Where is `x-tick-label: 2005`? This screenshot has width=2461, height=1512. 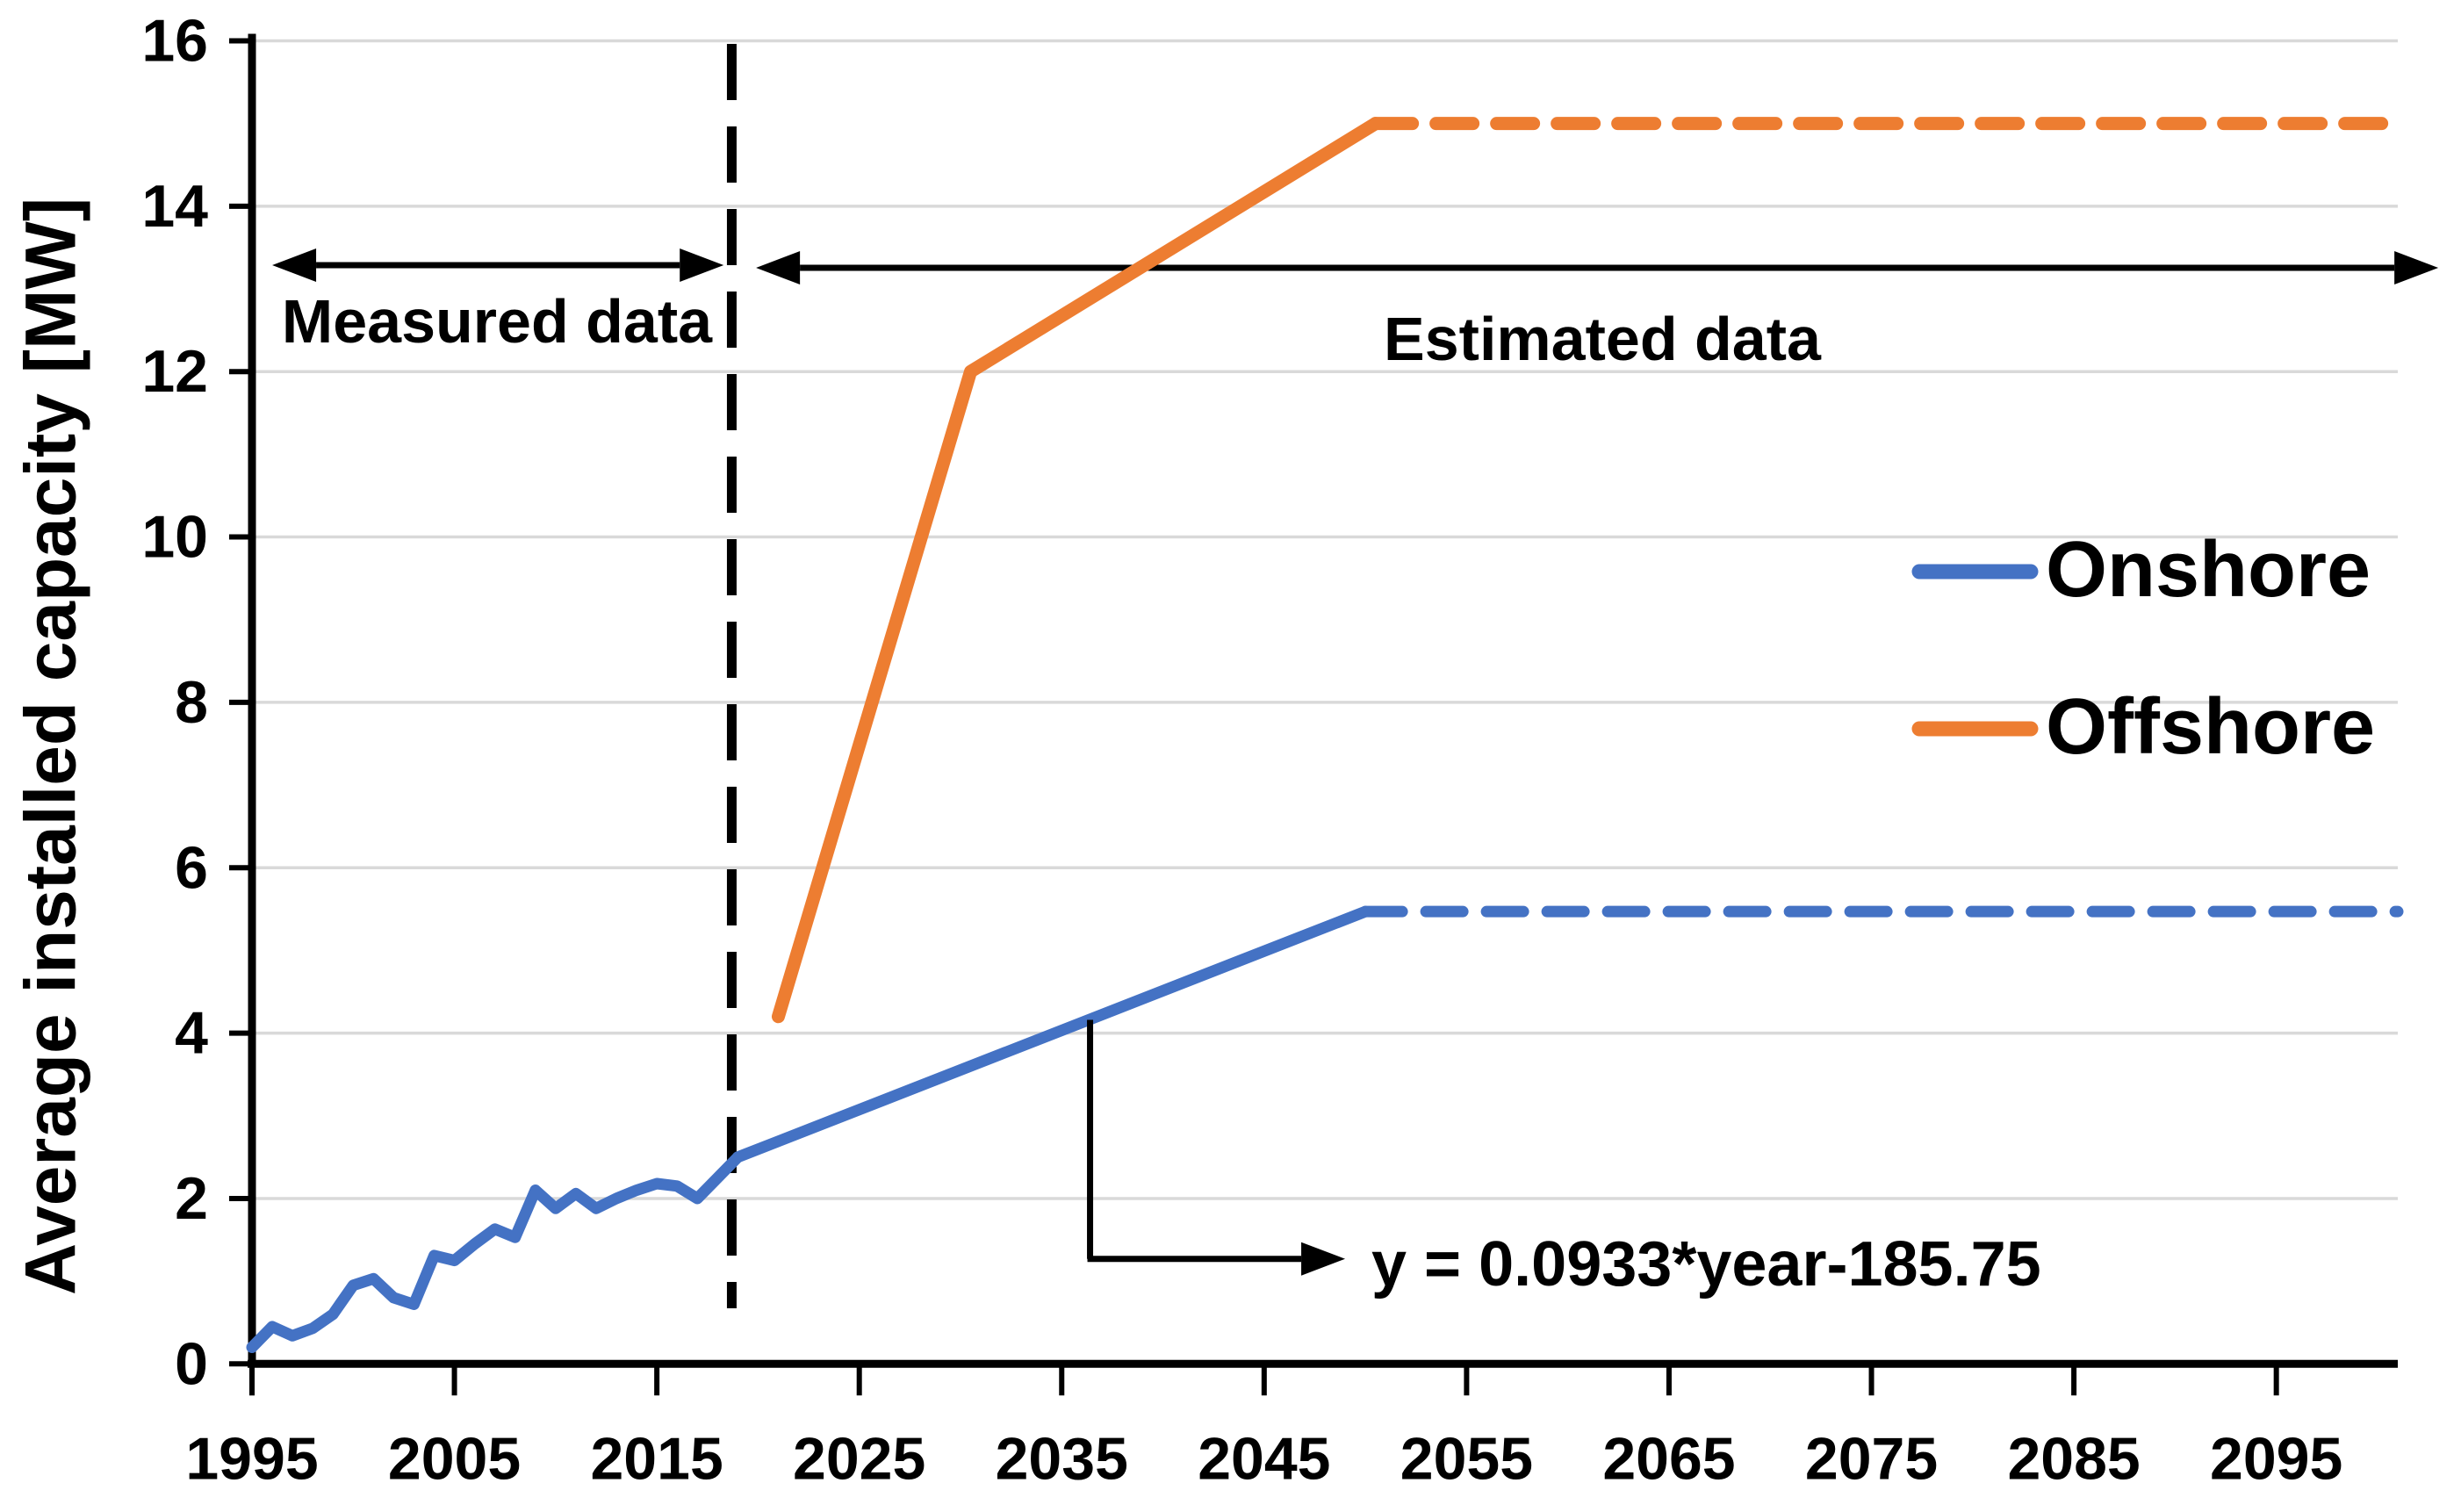 x-tick-label: 2005 is located at coordinates (454, 1458).